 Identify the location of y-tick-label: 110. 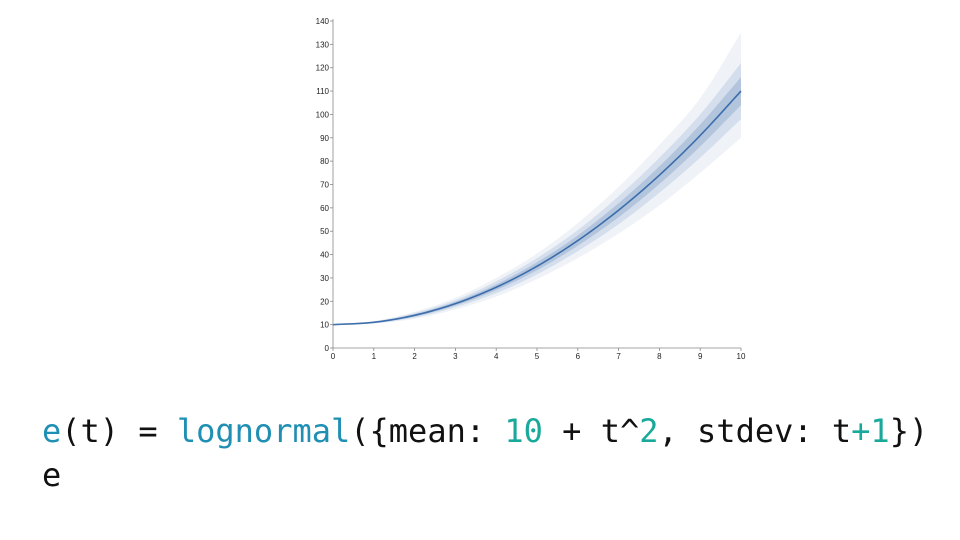
(322, 91).